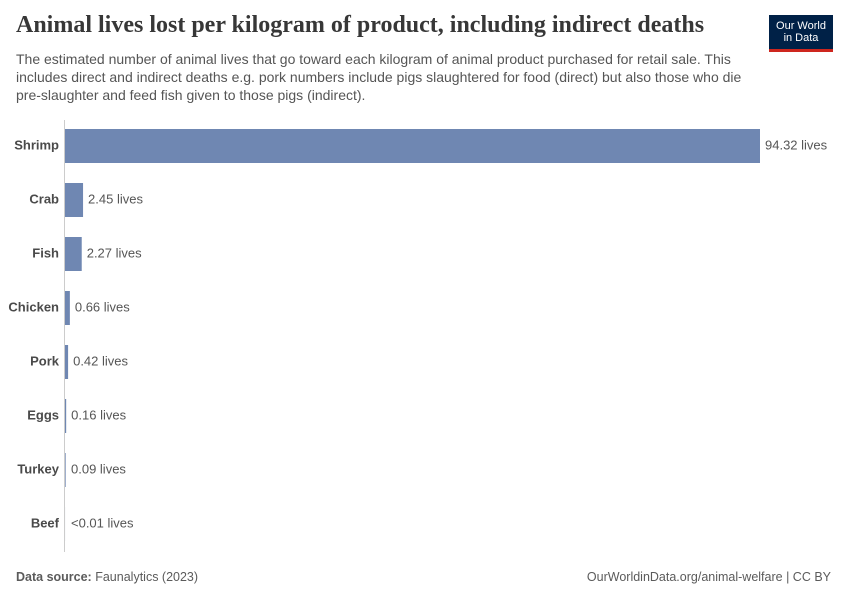 Image resolution: width=850 pixels, height=600 pixels. What do you see at coordinates (801, 26) in the screenshot?
I see `logo-text: Our World` at bounding box center [801, 26].